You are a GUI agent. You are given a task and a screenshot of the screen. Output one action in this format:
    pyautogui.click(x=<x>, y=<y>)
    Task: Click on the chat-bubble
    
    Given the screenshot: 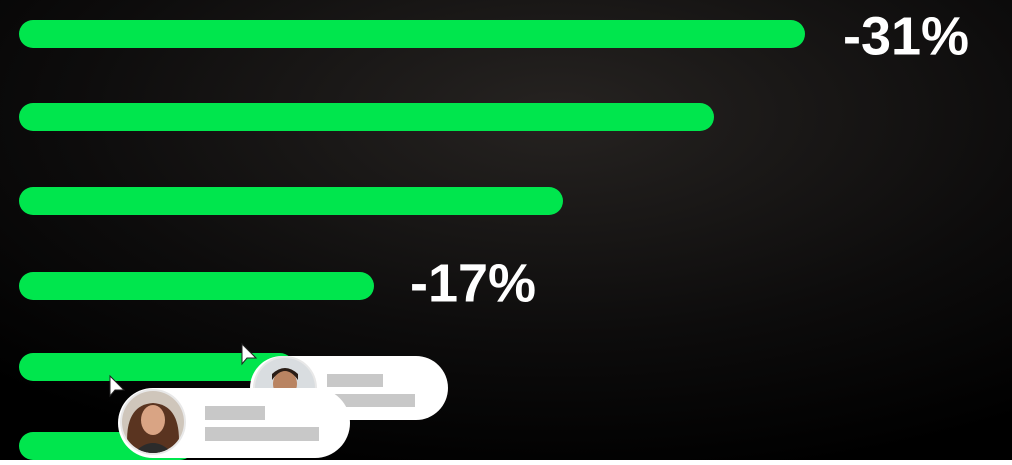 What is the action you would take?
    pyautogui.click(x=229, y=416)
    